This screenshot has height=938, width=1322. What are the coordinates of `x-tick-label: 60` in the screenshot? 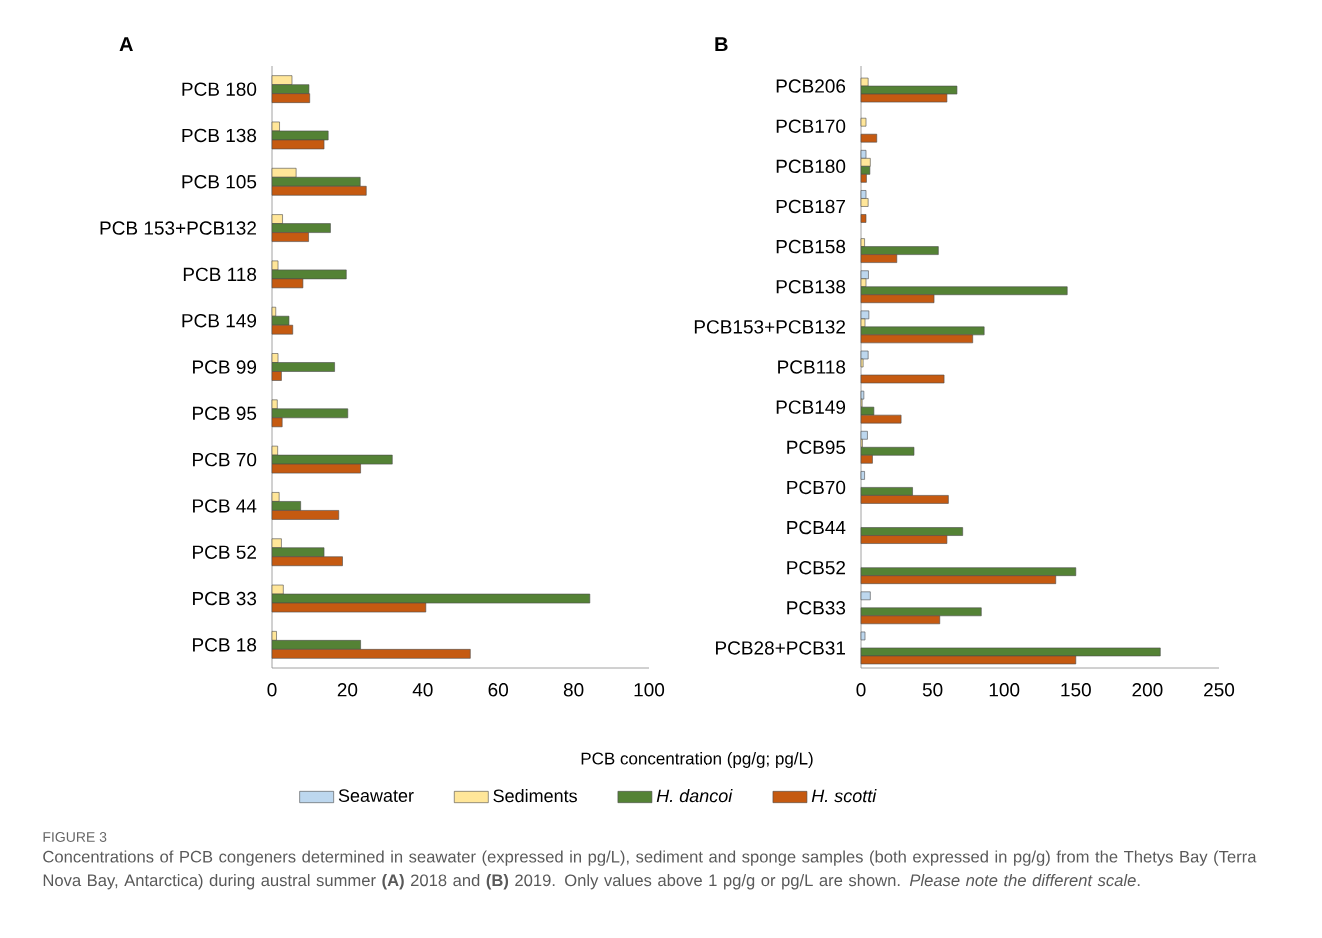 It's located at (498, 690).